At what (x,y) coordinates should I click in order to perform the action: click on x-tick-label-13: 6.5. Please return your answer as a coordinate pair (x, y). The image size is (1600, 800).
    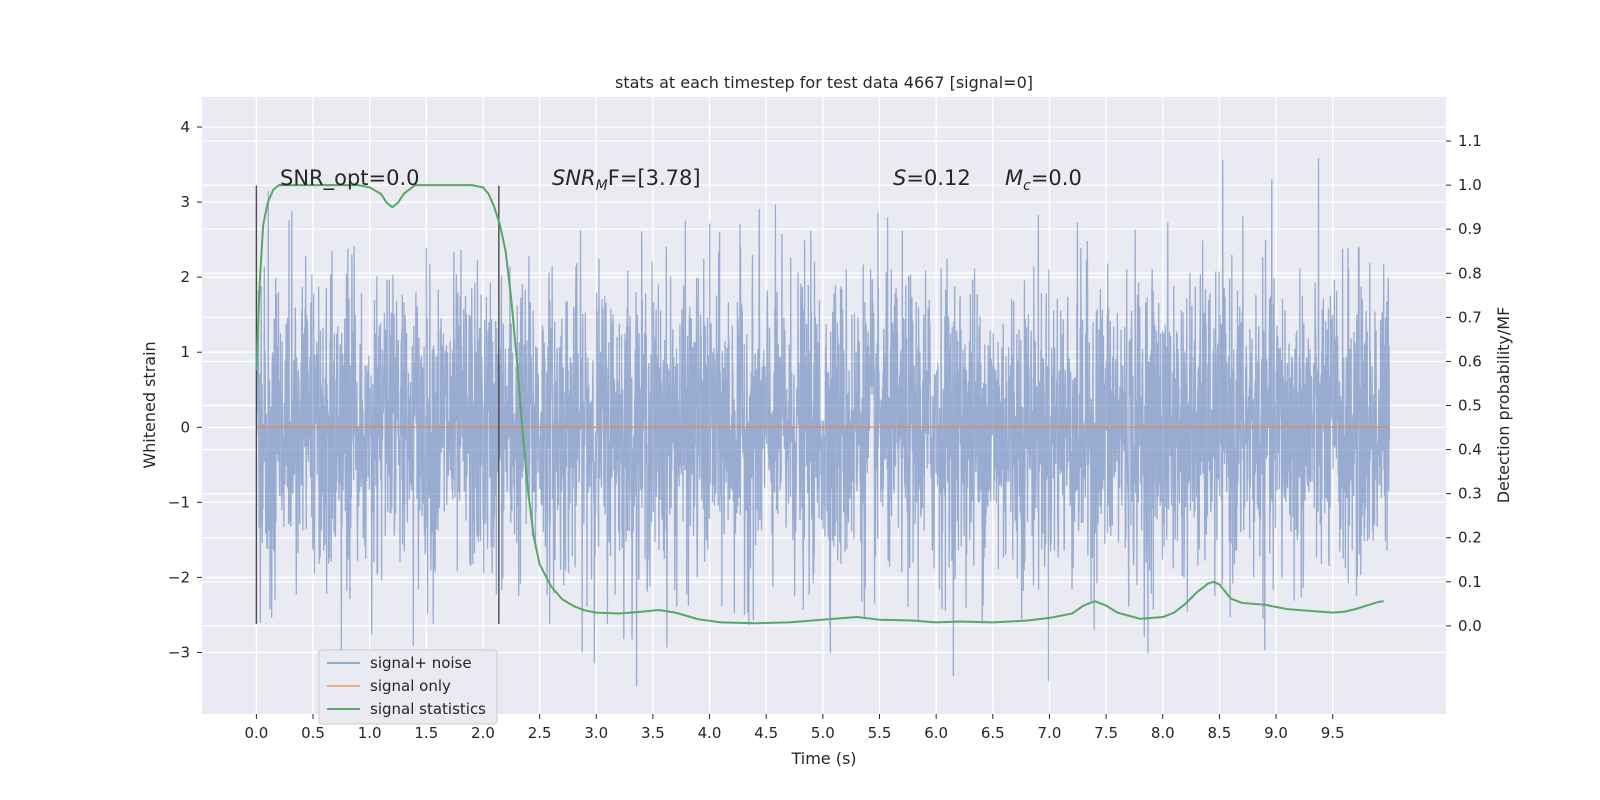
    Looking at the image, I should click on (993, 733).